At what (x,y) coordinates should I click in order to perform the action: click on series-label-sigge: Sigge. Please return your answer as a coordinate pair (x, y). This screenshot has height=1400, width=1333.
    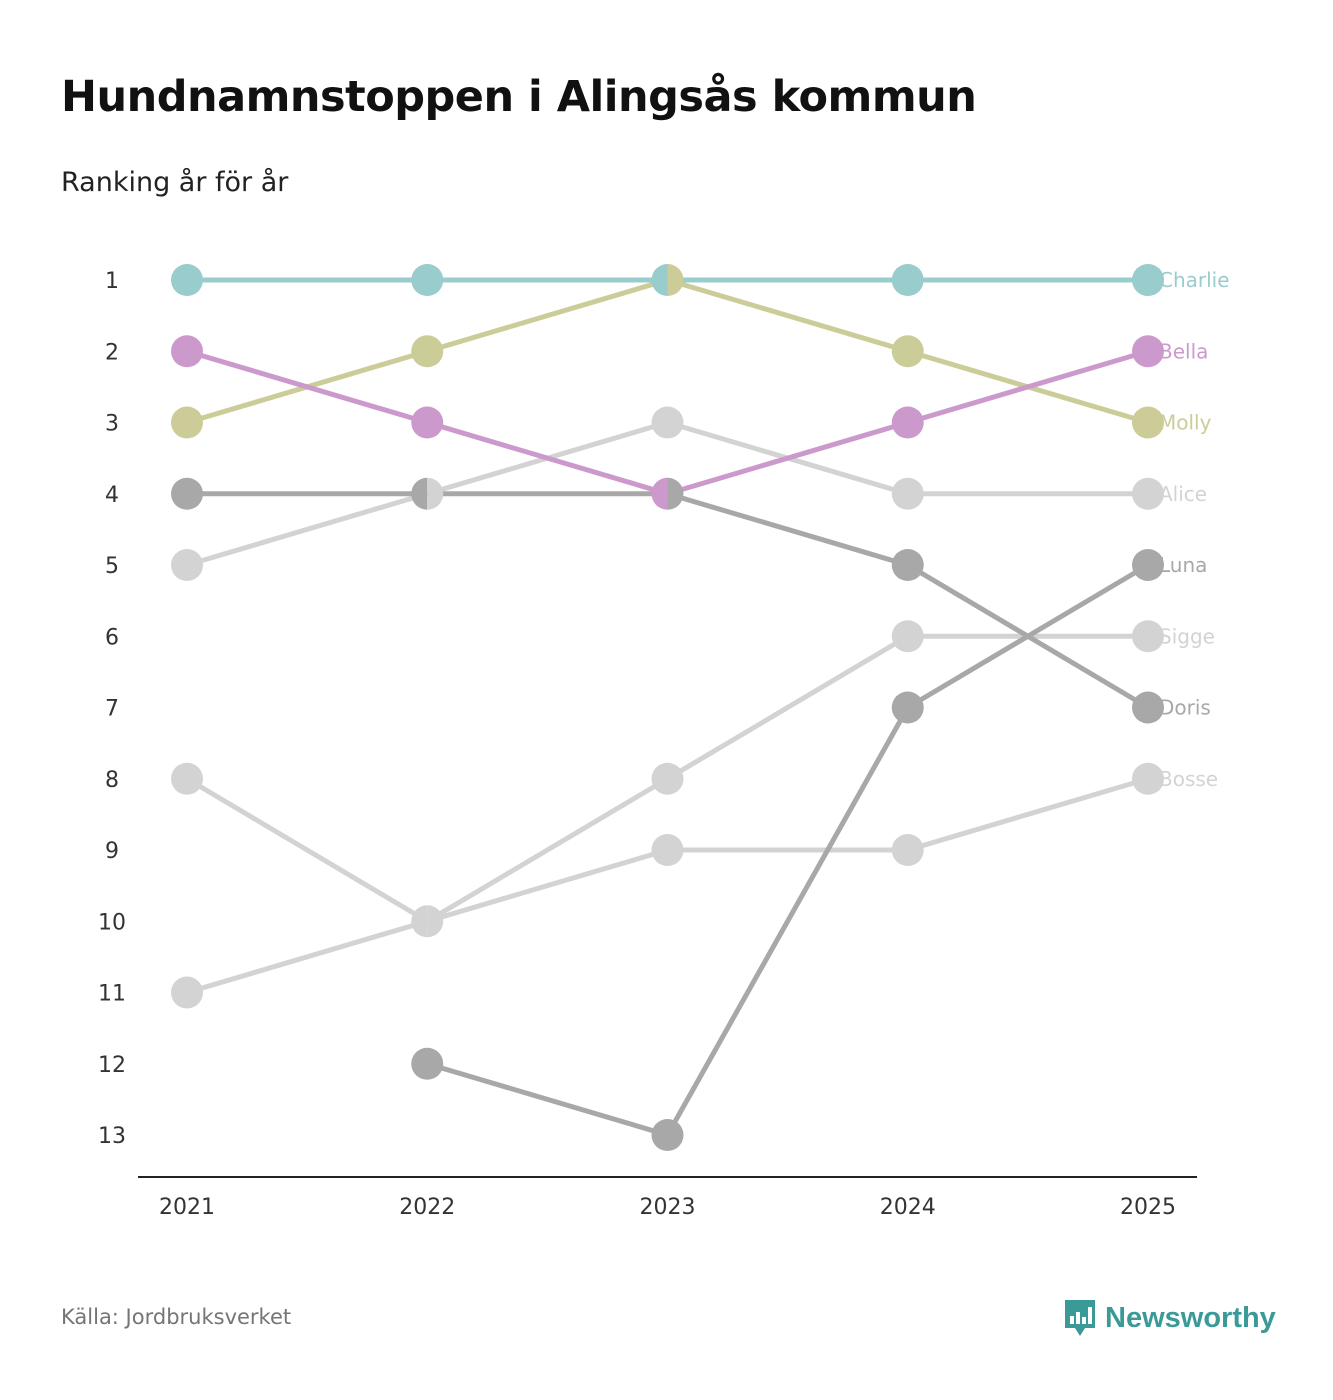
    Looking at the image, I should click on (1187, 636).